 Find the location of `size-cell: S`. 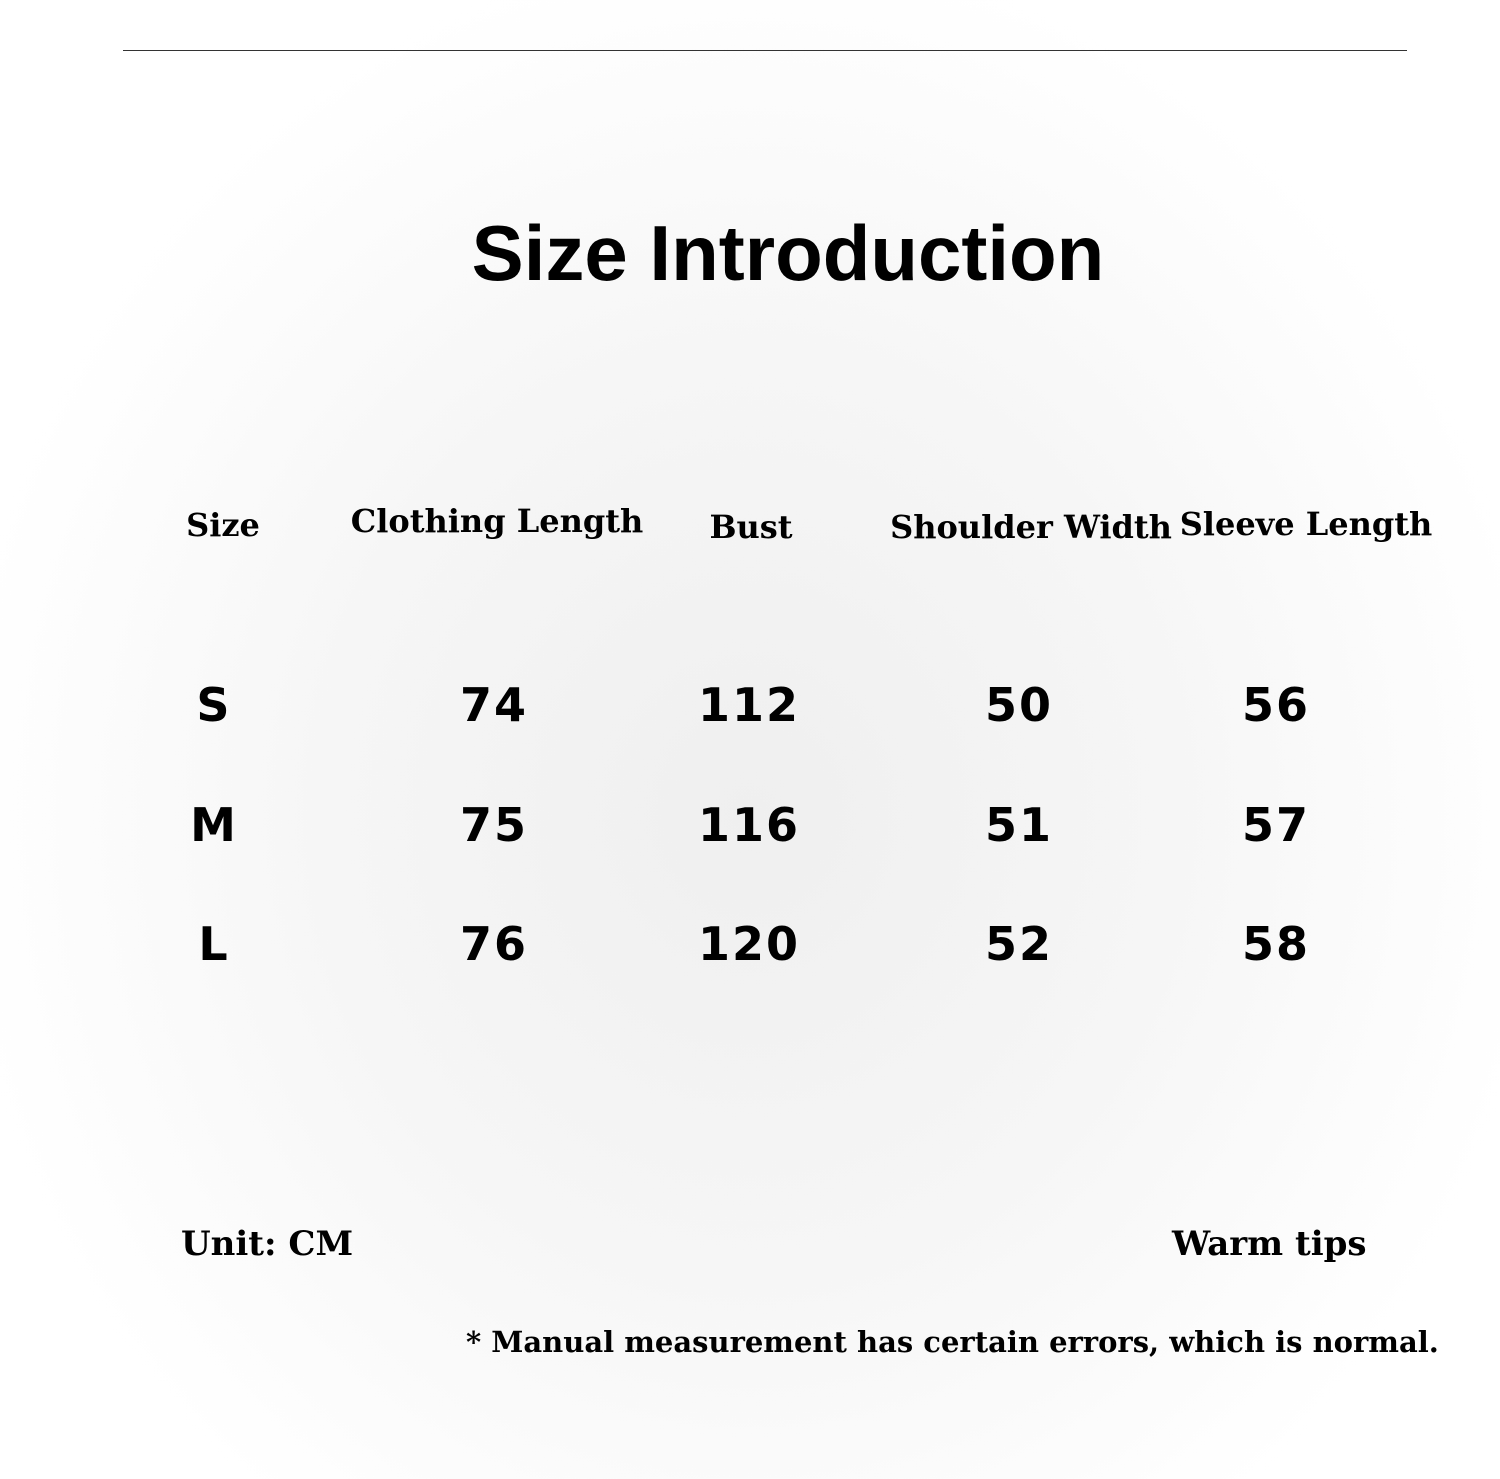

size-cell: S is located at coordinates (214, 705).